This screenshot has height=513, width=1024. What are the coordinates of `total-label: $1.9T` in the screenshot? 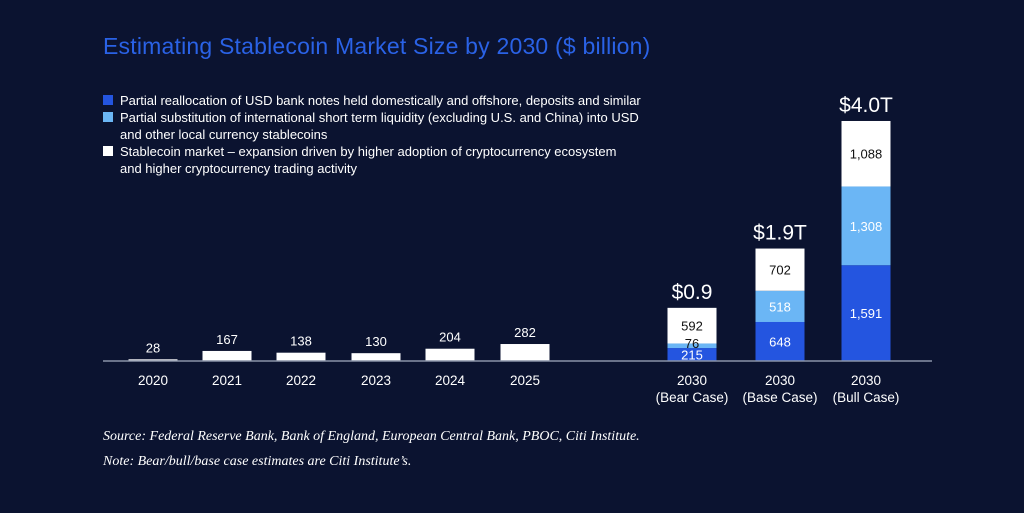 It's located at (780, 233).